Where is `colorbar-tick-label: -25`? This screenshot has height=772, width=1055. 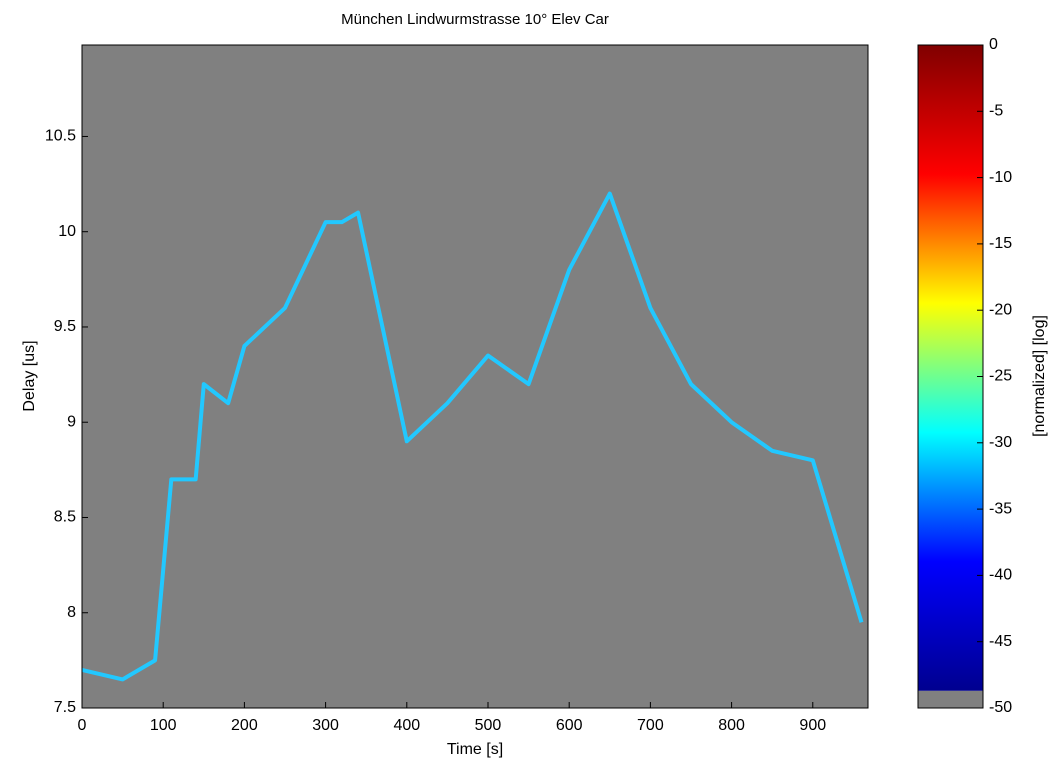
colorbar-tick-label: -25 is located at coordinates (1000, 376).